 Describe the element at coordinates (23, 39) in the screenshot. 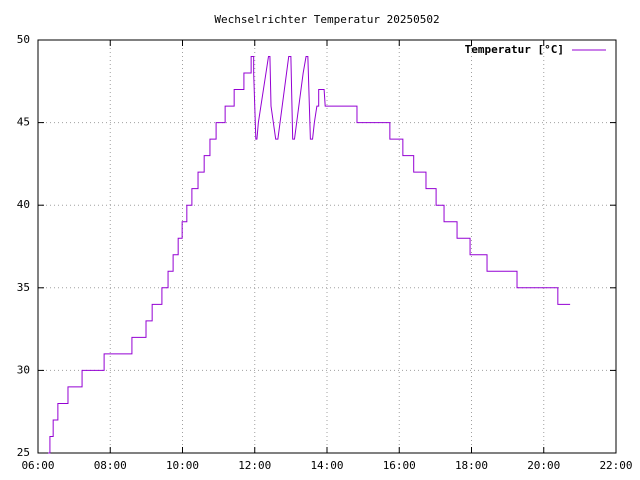

I see `y-tick-label: 50` at that location.